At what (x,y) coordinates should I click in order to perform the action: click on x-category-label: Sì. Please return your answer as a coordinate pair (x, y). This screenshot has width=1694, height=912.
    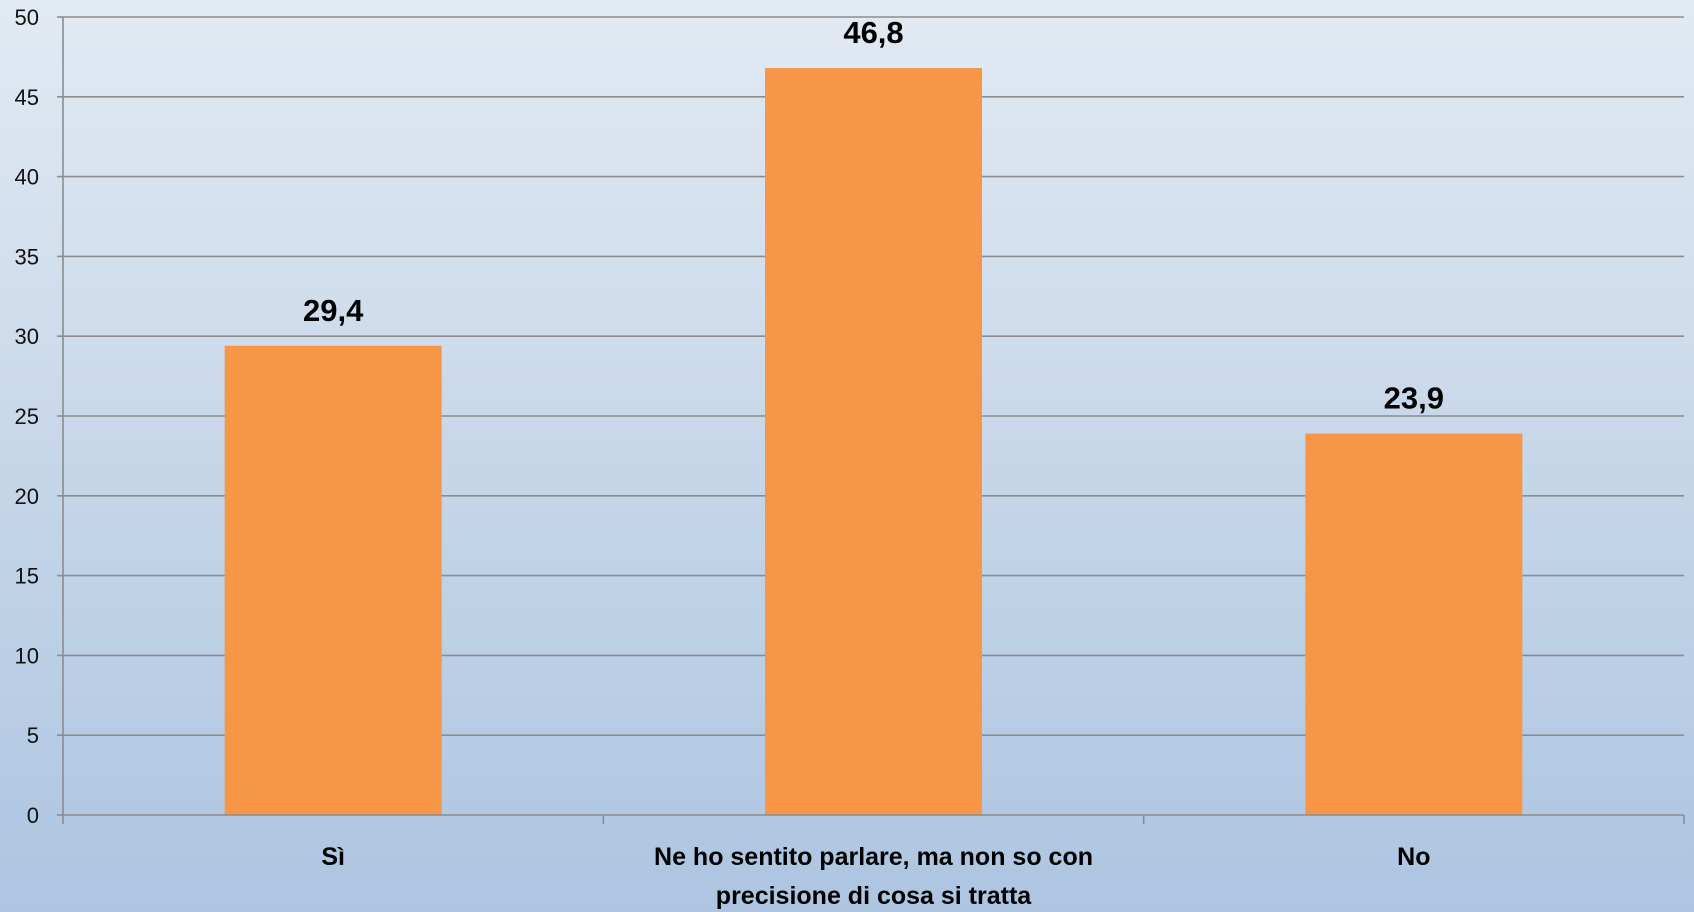
    Looking at the image, I should click on (333, 857).